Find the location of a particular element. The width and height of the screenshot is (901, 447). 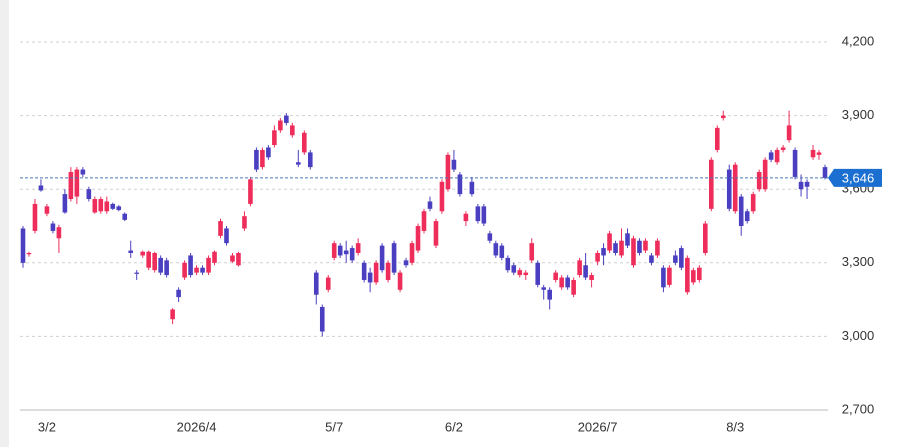

x-tick-label: 5/7 is located at coordinates (334, 426).